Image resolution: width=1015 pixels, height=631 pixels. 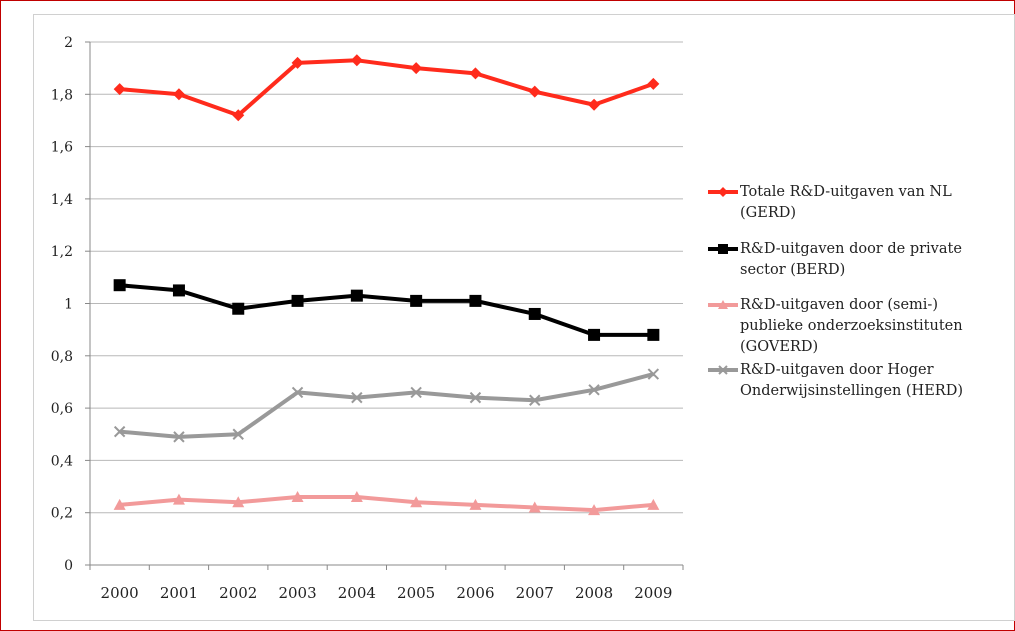 I want to click on x-tick-label: 2003, so click(x=297, y=593).